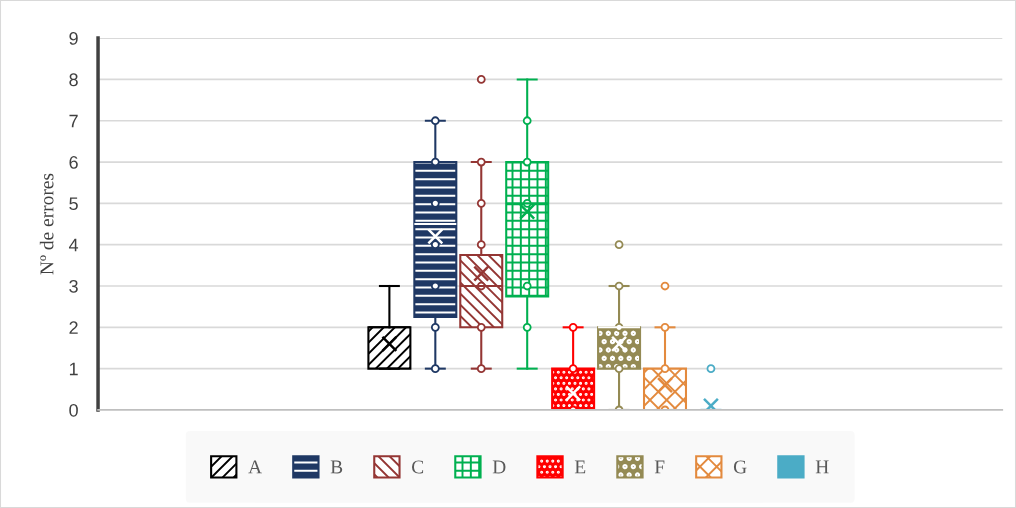 The image size is (1016, 508). Describe the element at coordinates (73, 121) in the screenshot. I see `y-tick-label: 7` at that location.